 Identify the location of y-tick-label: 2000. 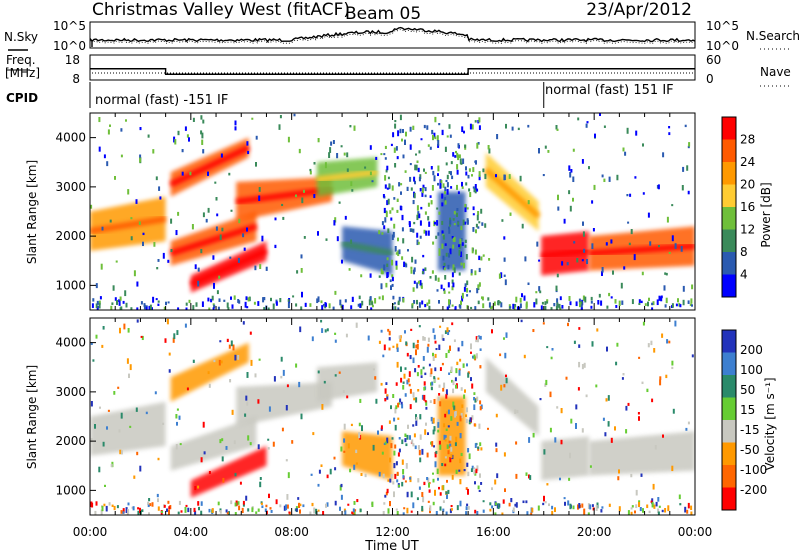
(70, 441).